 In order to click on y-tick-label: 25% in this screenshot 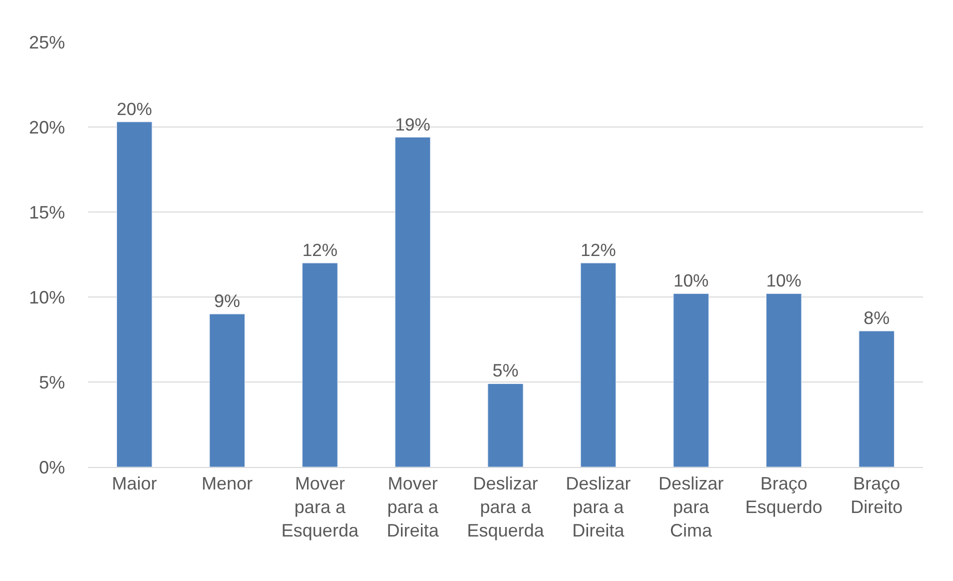, I will do `click(46, 42)`.